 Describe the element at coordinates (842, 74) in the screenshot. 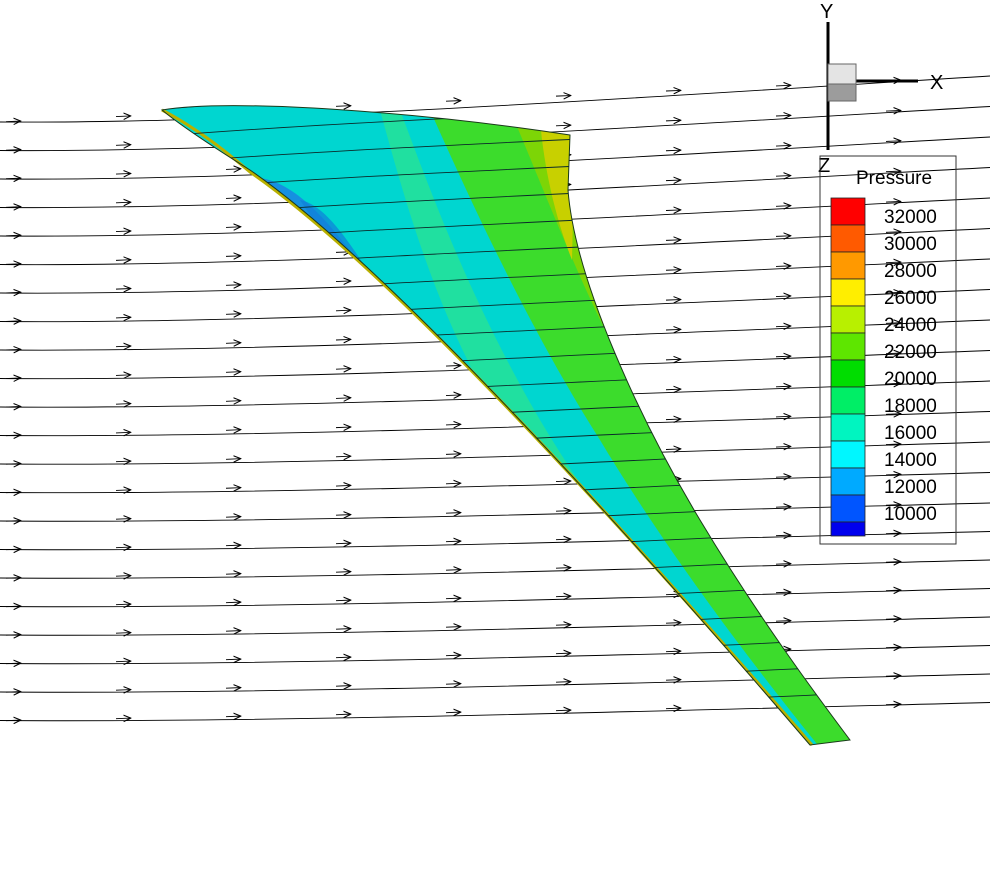

I see `triad-cube-top` at that location.